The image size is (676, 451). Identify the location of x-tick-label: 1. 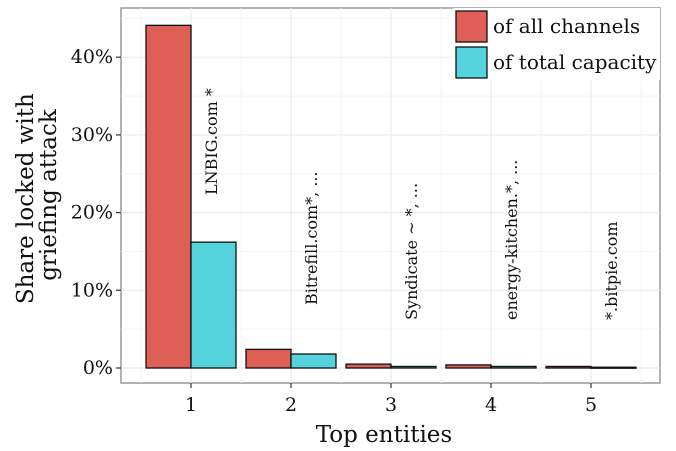
(191, 405).